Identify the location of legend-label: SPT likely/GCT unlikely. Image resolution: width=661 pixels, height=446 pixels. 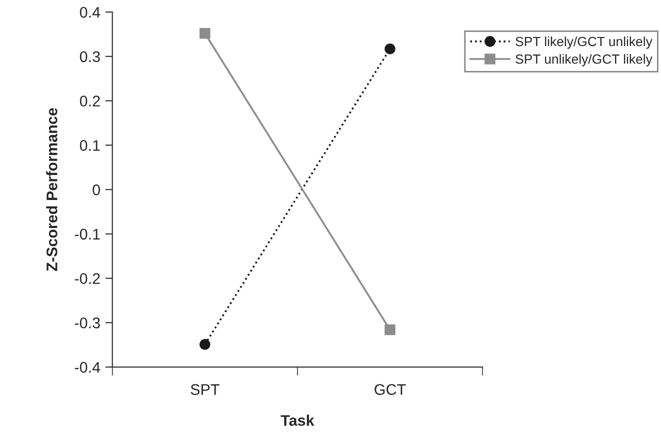
(584, 42).